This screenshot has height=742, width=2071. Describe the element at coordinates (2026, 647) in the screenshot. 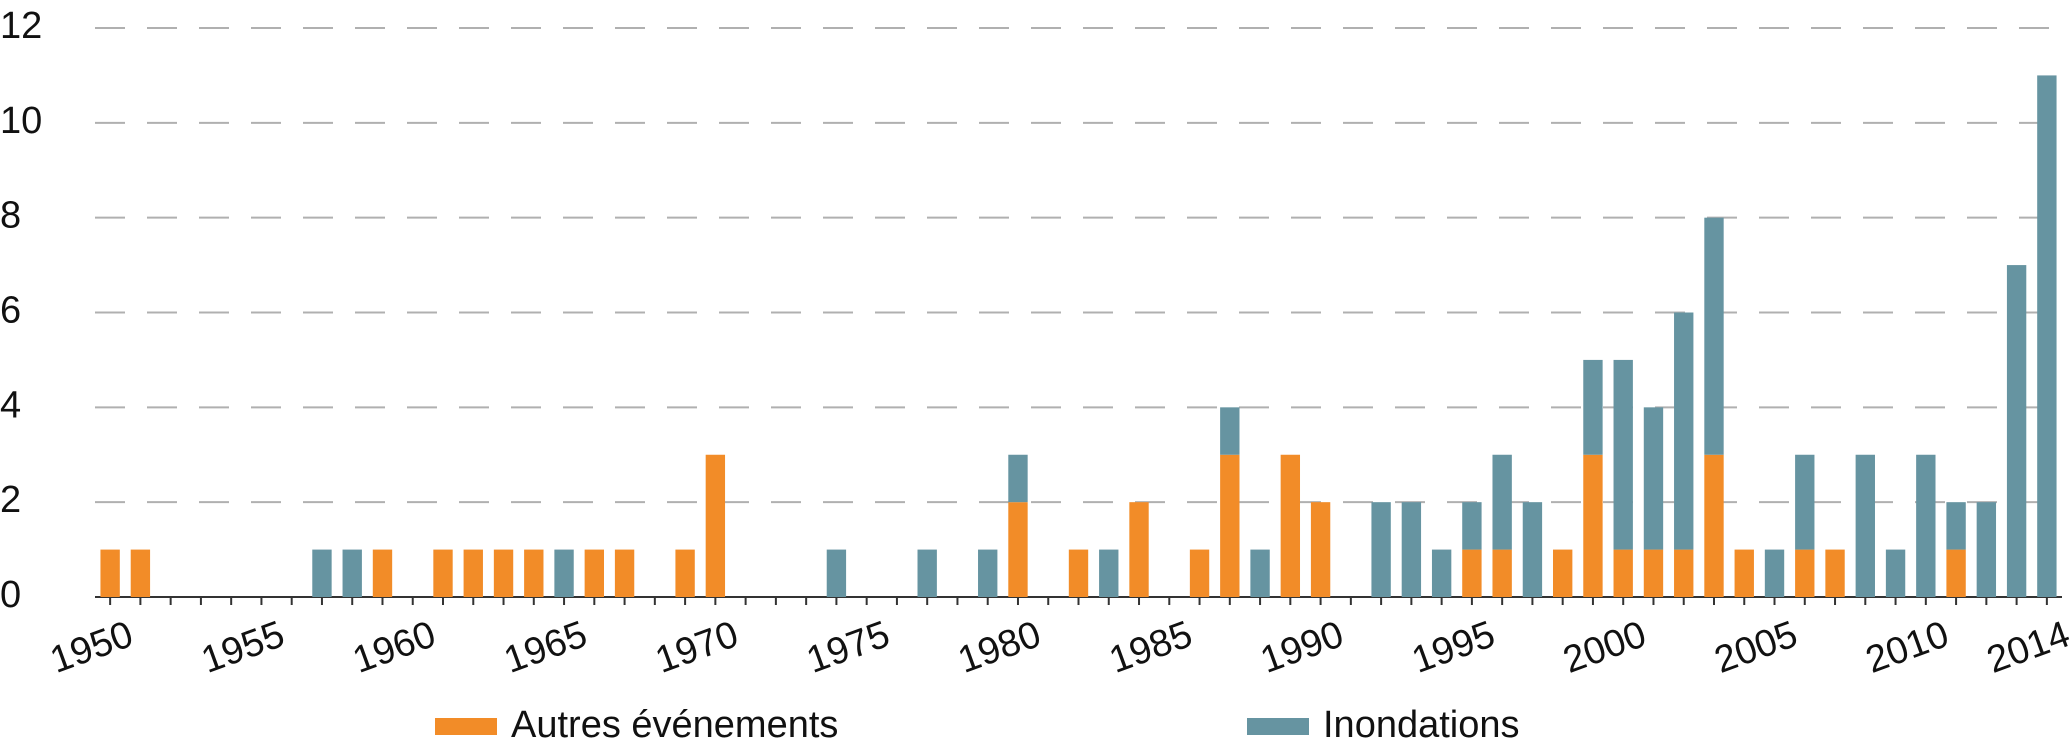

I see `x-tick-label: 2014` at that location.